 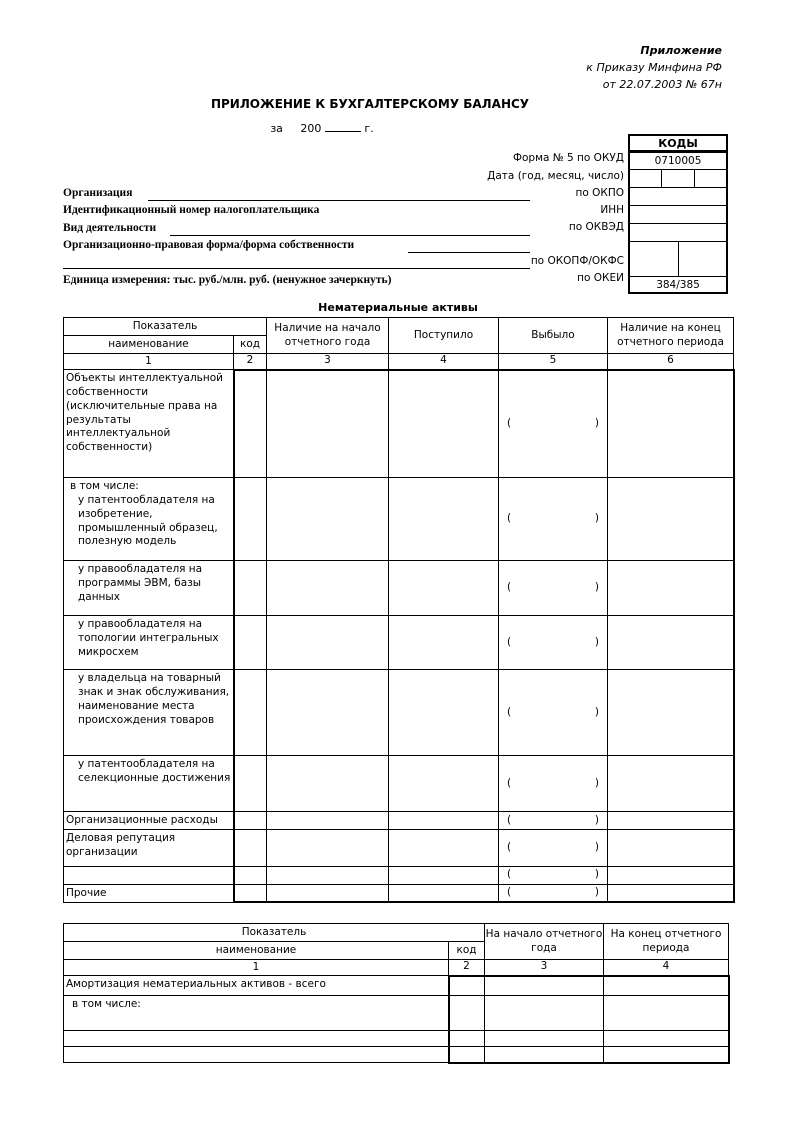 What do you see at coordinates (702, 259) in the screenshot?
I see `okfs-cell` at bounding box center [702, 259].